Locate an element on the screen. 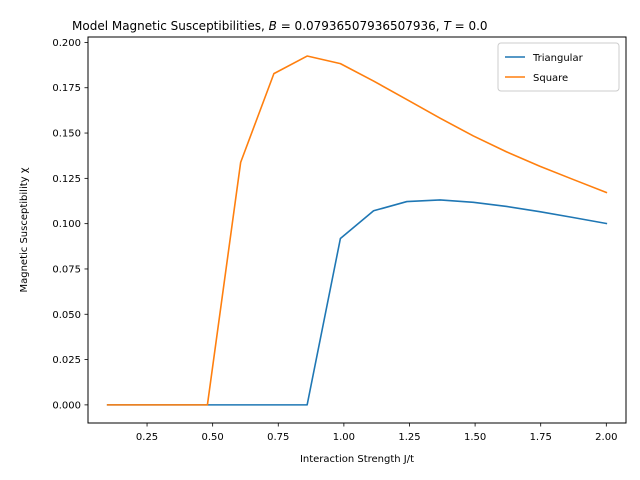 This screenshot has width=640, height=480. title-t-var: T is located at coordinates (447, 26).